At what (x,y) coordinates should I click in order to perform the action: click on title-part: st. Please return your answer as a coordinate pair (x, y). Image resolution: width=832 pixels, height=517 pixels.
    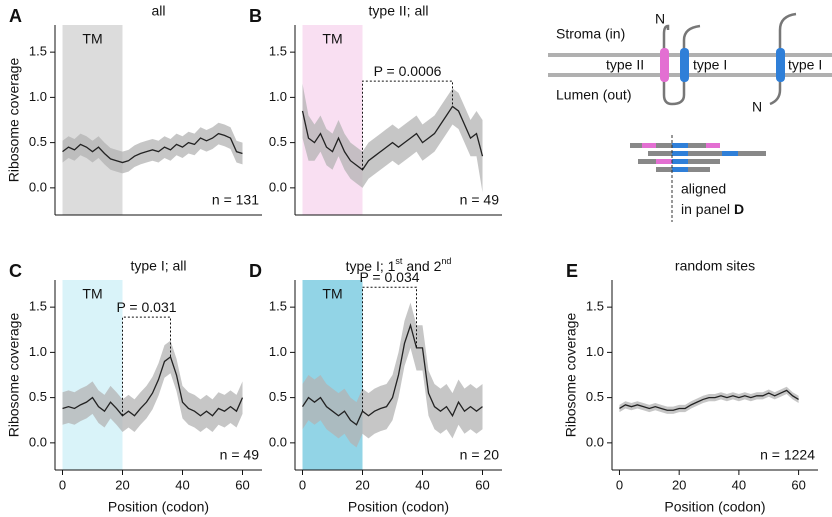
    Looking at the image, I should click on (399, 261).